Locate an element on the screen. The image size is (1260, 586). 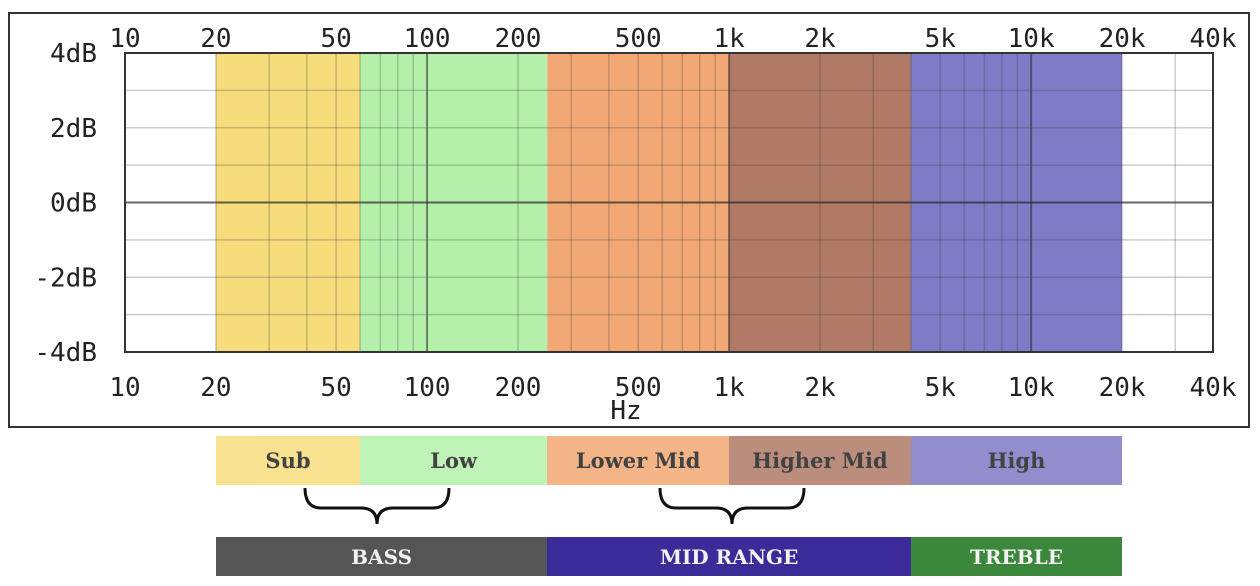
x-tick-label-top: 10 is located at coordinates (124, 39).